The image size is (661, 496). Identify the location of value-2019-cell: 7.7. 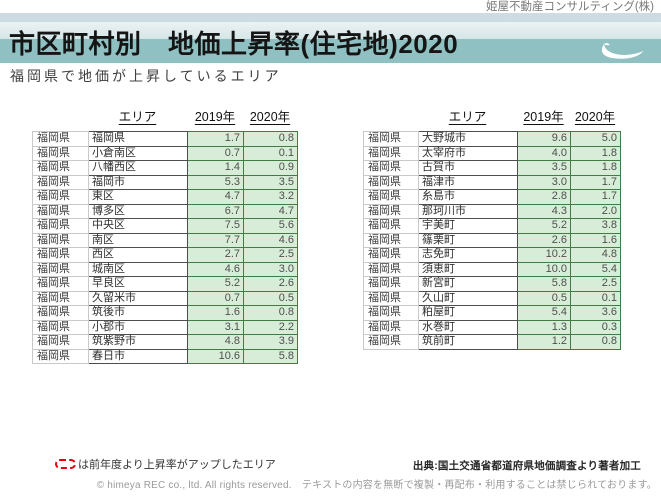
(215, 240).